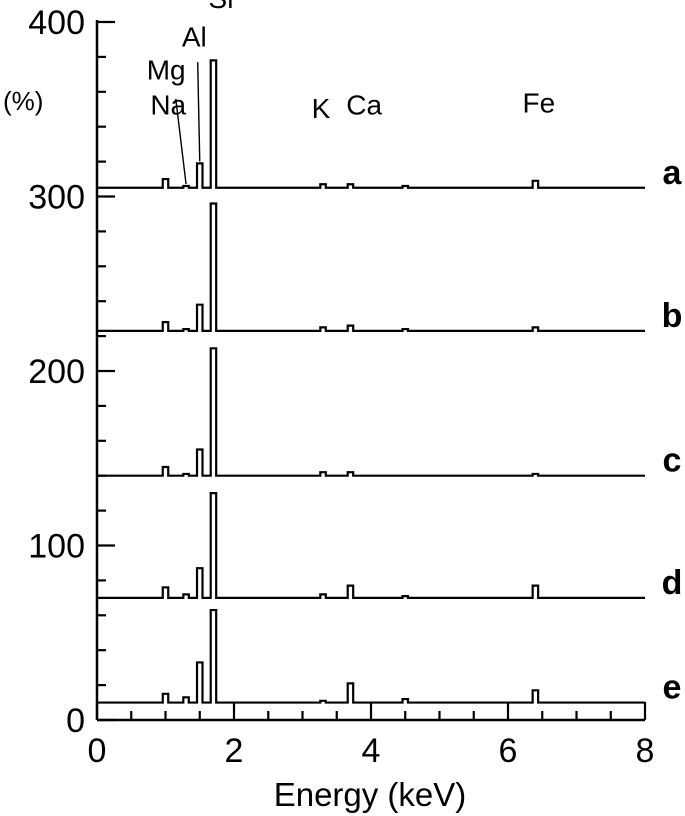  I want to click on y-tick-label: 100, so click(56, 547).